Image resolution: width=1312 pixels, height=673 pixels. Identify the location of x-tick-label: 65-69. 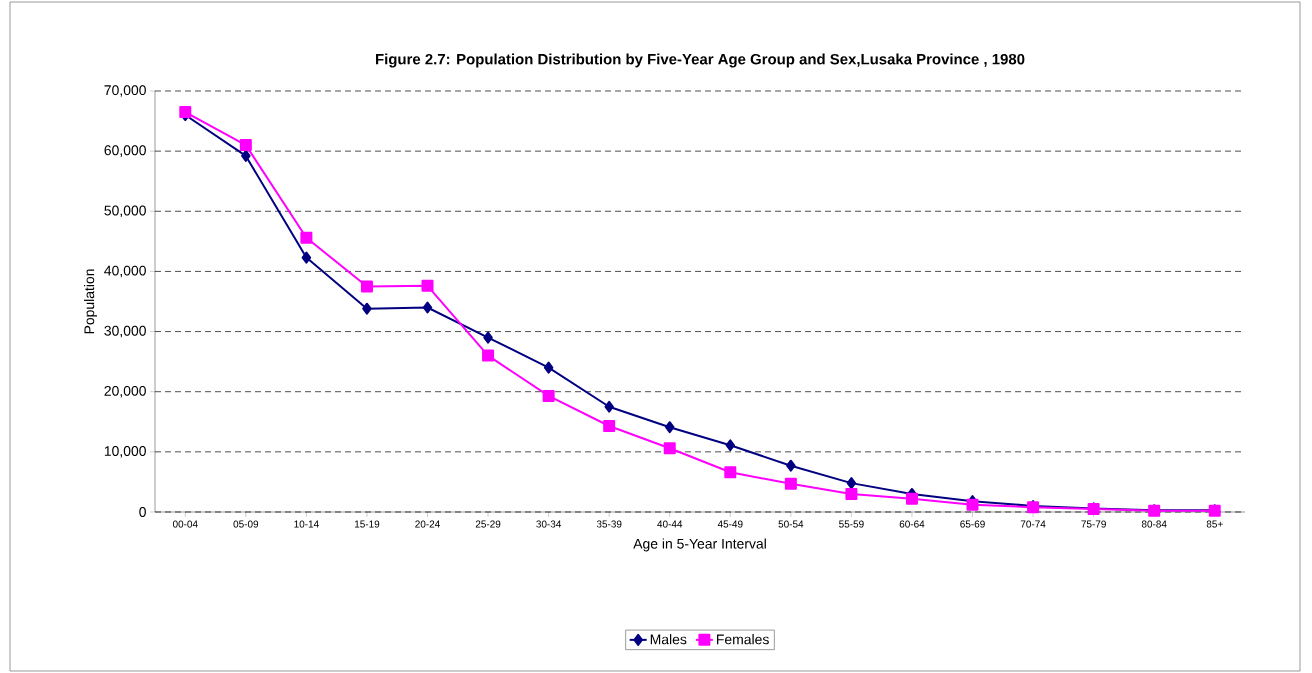
(972, 524).